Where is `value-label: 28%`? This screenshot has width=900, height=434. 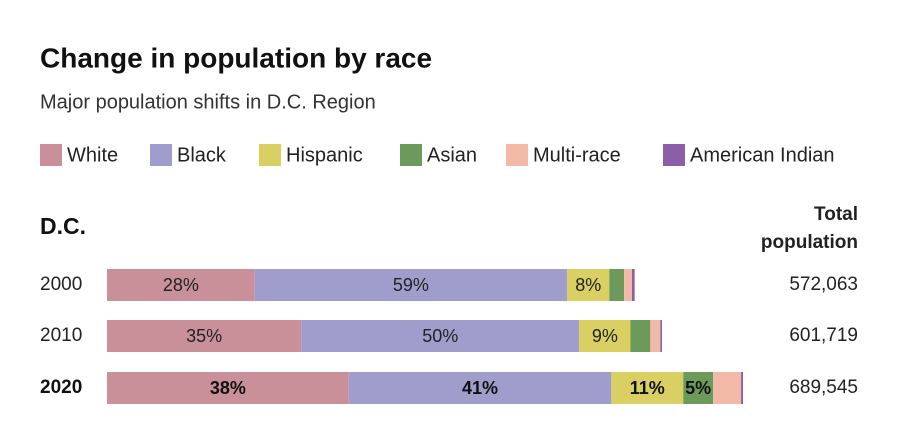 value-label: 28% is located at coordinates (181, 285).